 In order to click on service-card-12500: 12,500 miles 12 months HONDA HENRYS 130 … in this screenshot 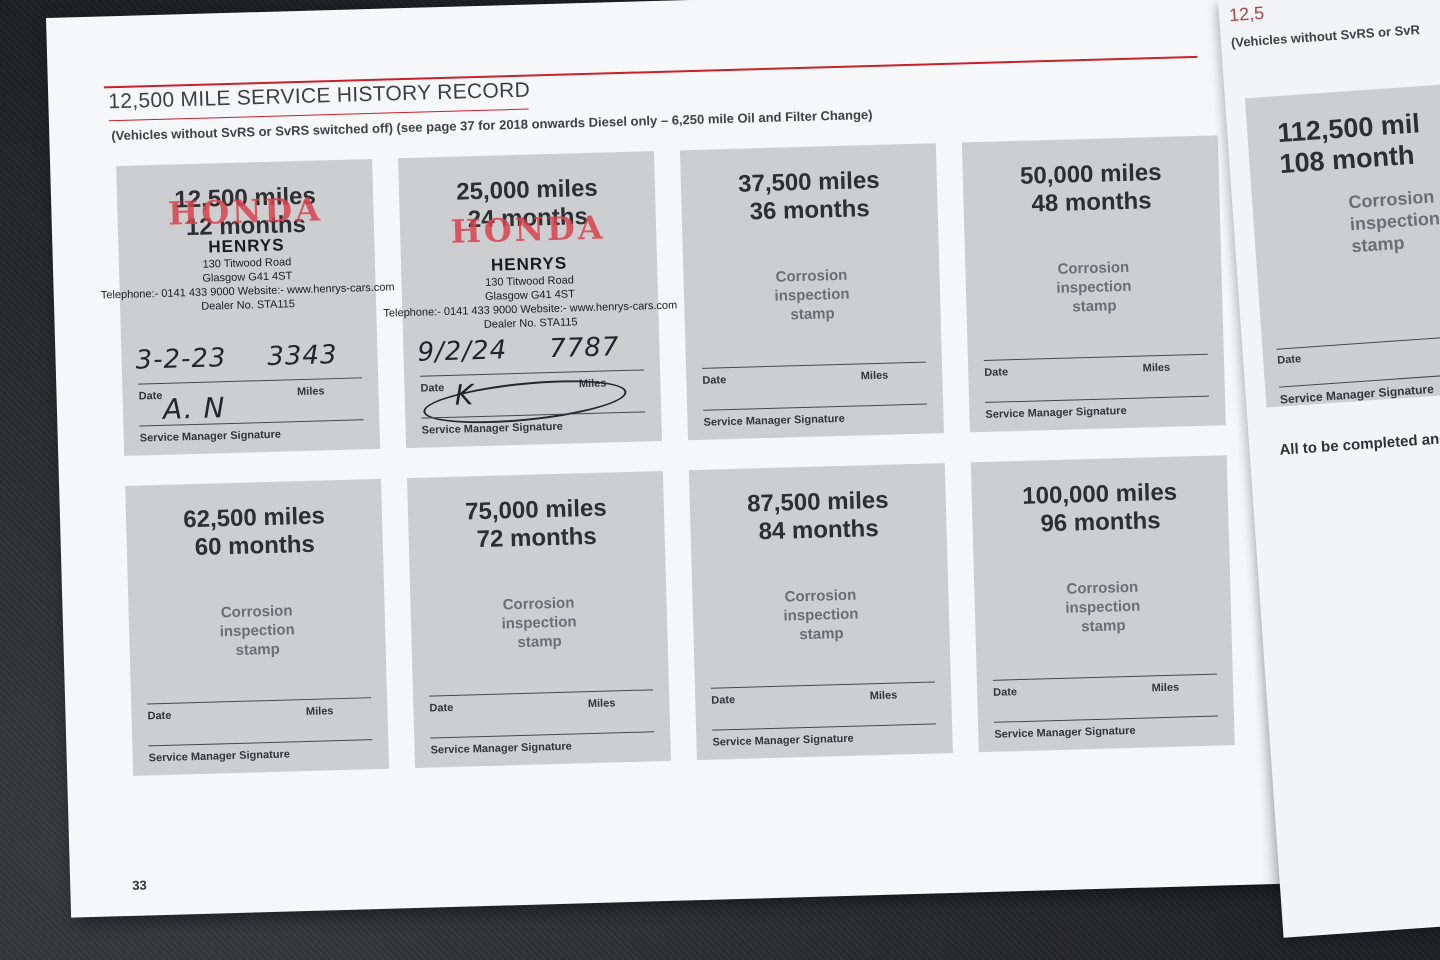, I will do `click(248, 307)`.